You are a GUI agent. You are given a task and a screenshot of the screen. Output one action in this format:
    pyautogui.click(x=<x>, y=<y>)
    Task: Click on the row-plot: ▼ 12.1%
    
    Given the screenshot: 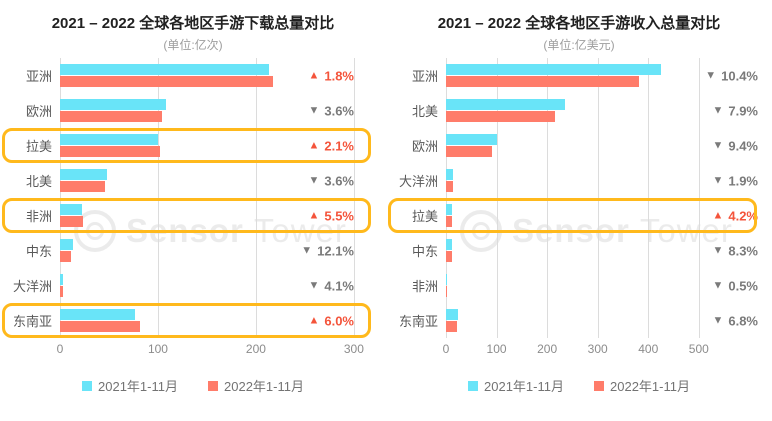 What is the action you would take?
    pyautogui.click(x=218, y=250)
    